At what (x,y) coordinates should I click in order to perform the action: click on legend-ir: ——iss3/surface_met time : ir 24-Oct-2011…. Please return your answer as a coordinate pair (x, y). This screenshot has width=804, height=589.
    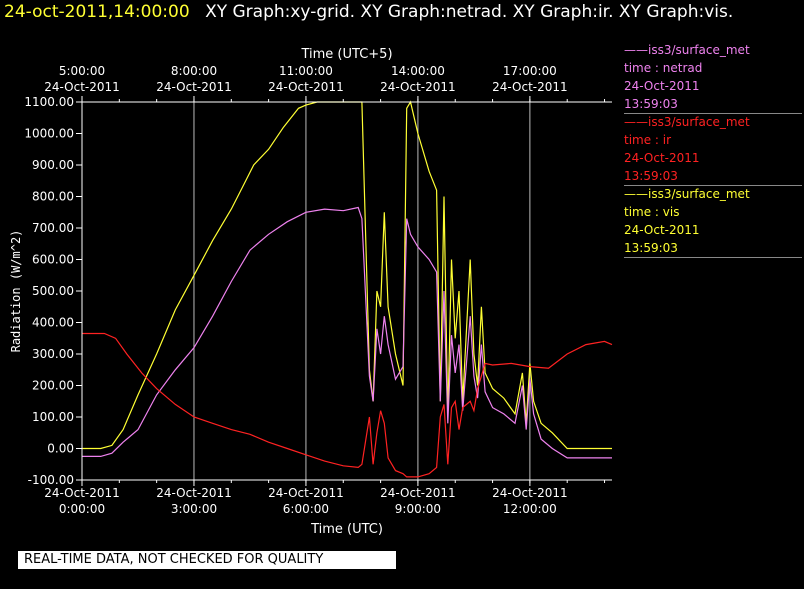
    Looking at the image, I should click on (713, 149).